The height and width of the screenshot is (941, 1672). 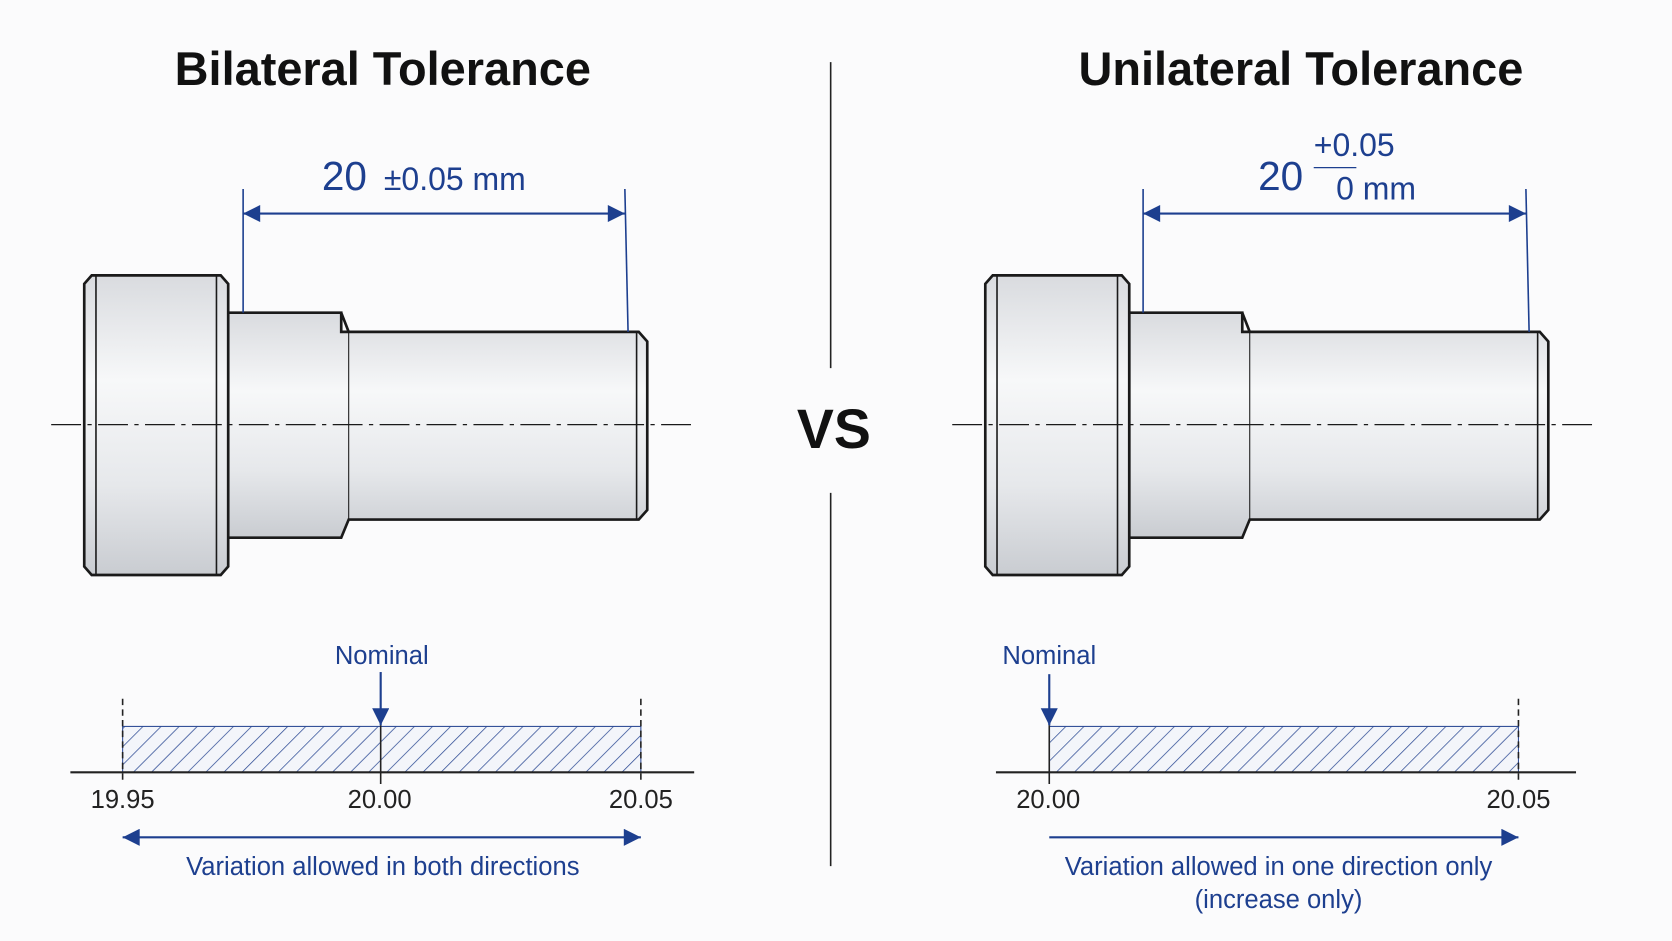 What do you see at coordinates (1300, 69) in the screenshot?
I see `title: Unilateral Tolerance` at bounding box center [1300, 69].